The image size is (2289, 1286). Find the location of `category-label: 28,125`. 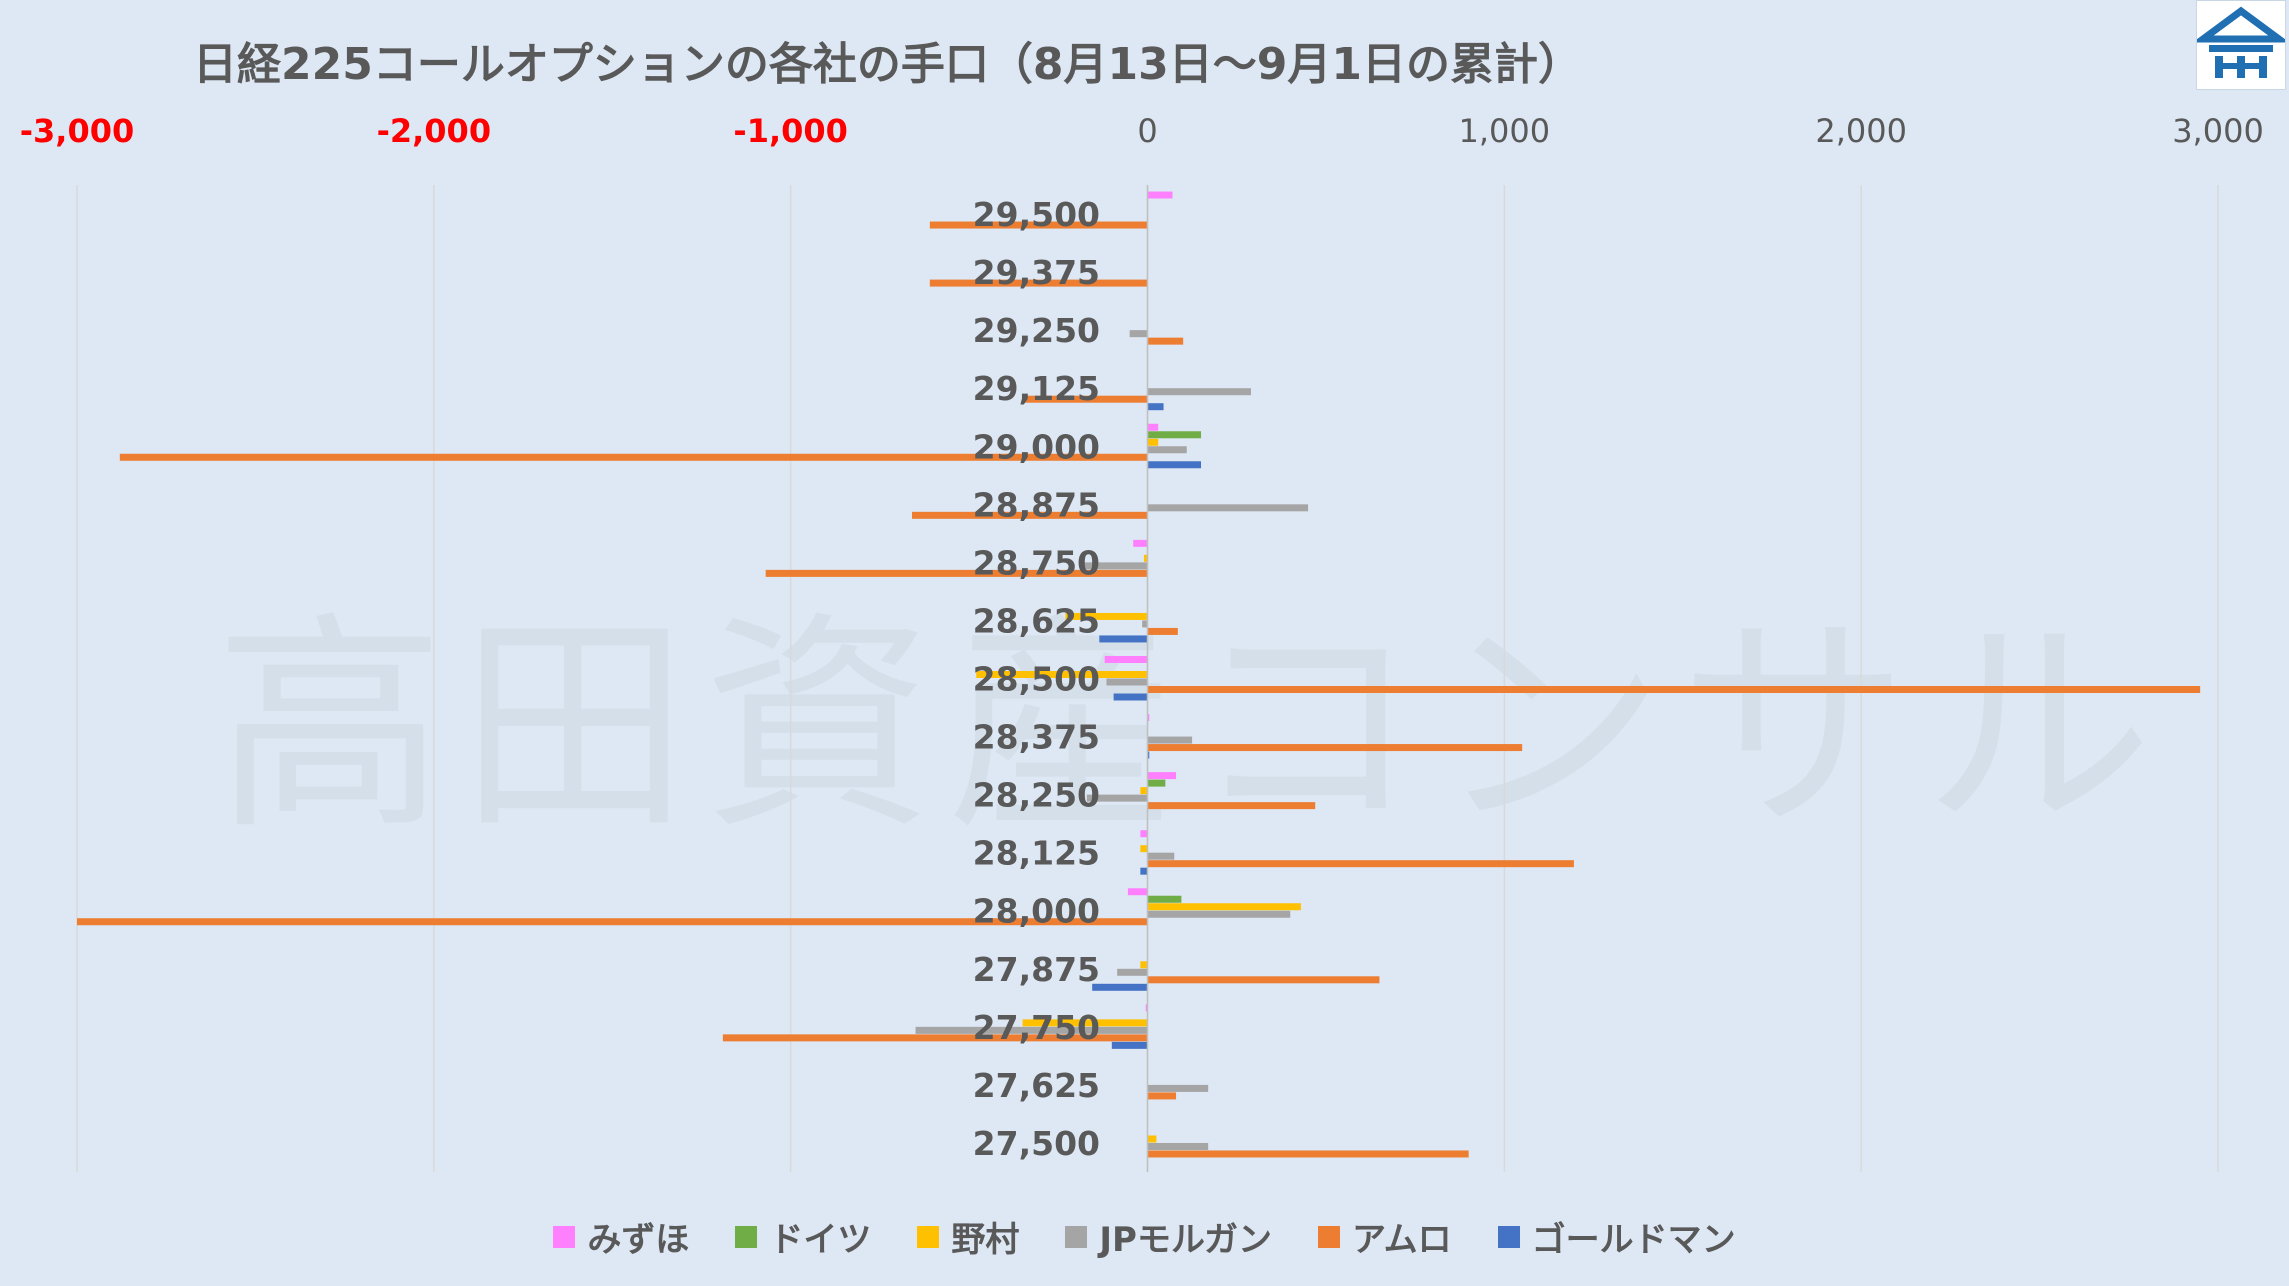

category-label: 28,125 is located at coordinates (1036, 853).